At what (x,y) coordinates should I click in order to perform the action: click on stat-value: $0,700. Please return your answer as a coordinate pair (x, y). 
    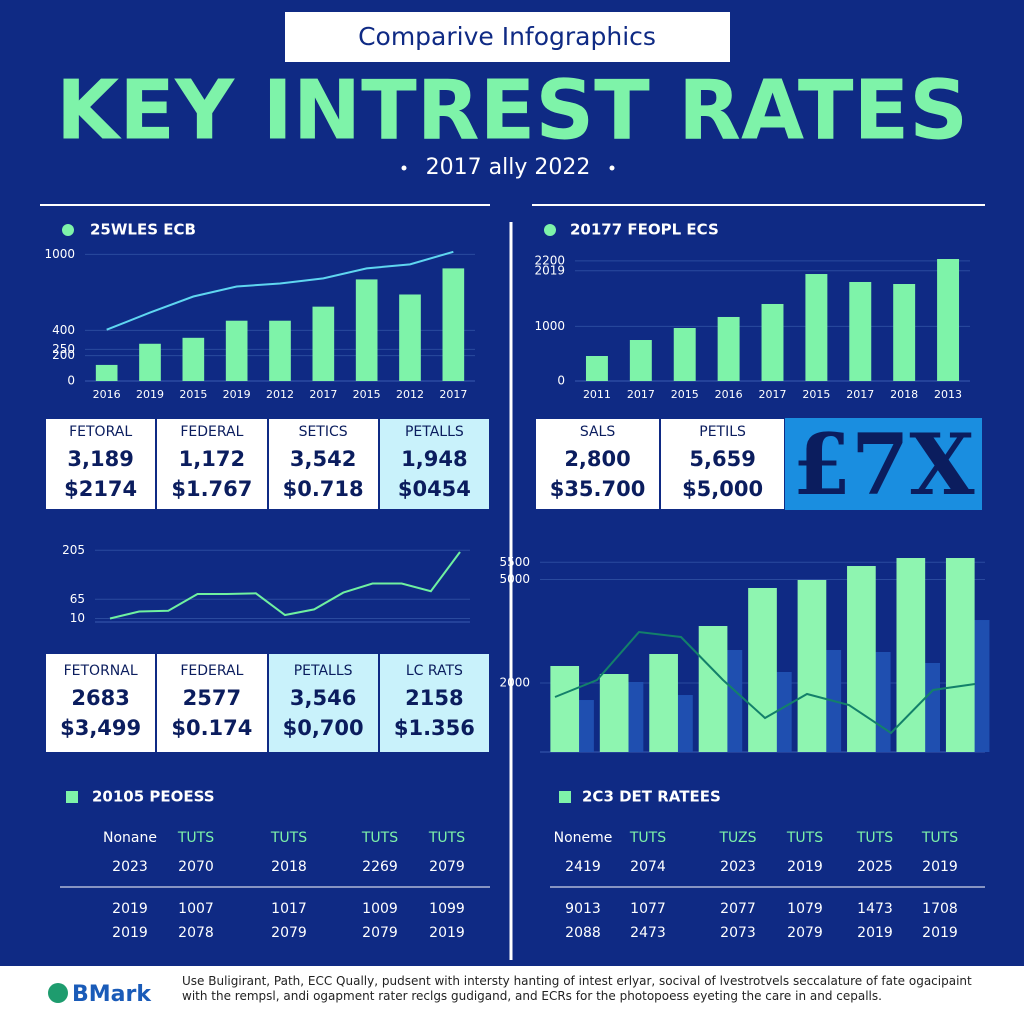
    Looking at the image, I should click on (323, 728).